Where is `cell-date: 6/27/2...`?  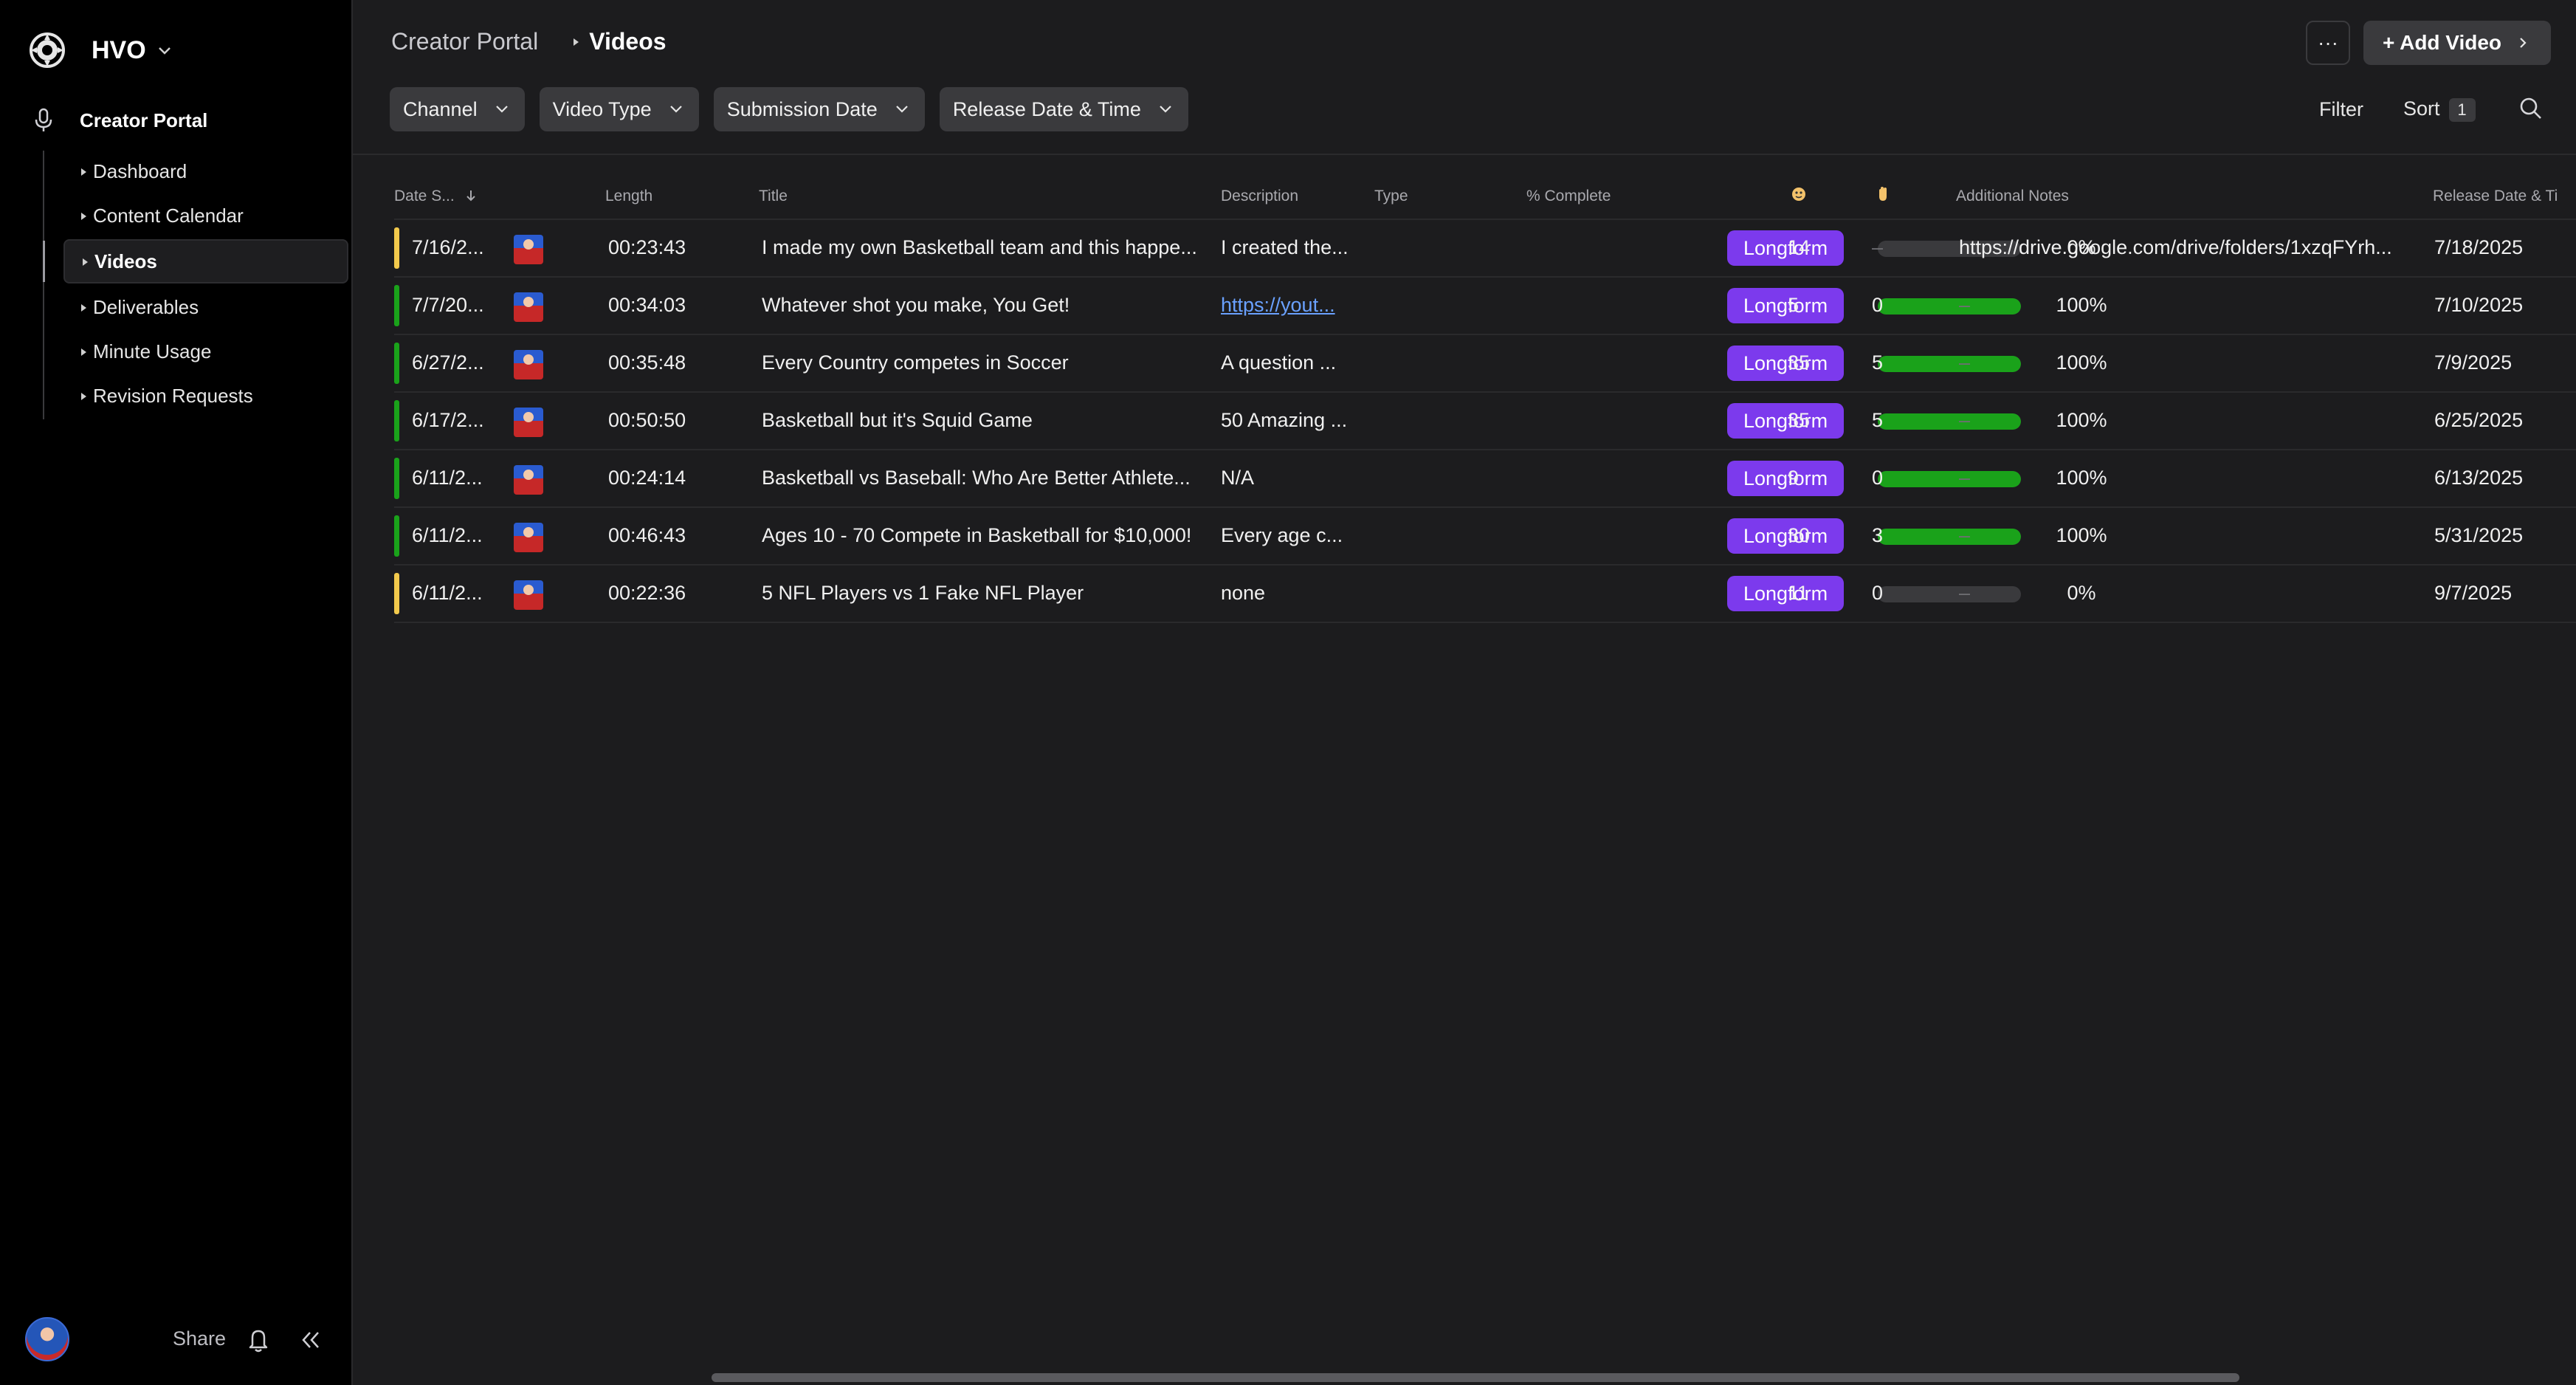 cell-date: 6/27/2... is located at coordinates (448, 362).